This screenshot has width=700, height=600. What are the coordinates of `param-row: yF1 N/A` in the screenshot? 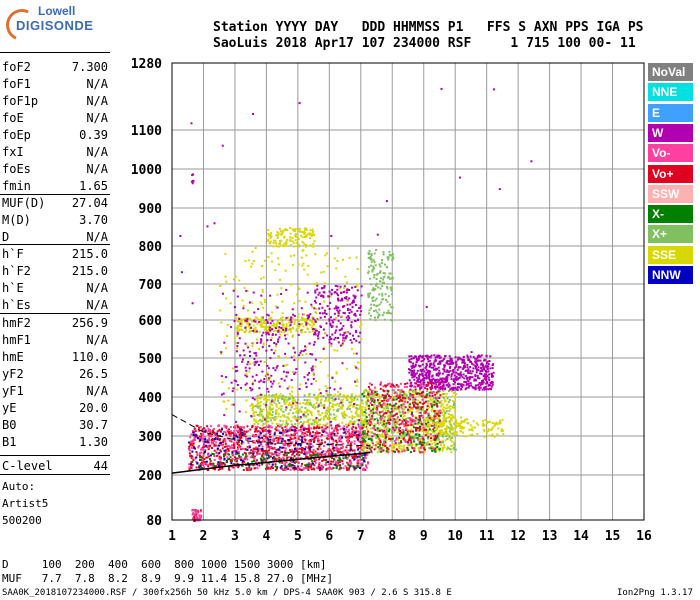 It's located at (55, 391).